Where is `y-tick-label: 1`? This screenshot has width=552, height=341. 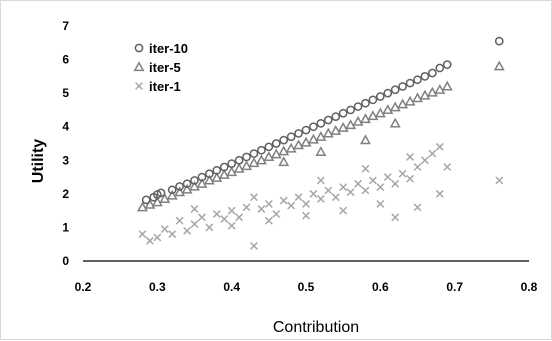 y-tick-label: 1 is located at coordinates (65, 227).